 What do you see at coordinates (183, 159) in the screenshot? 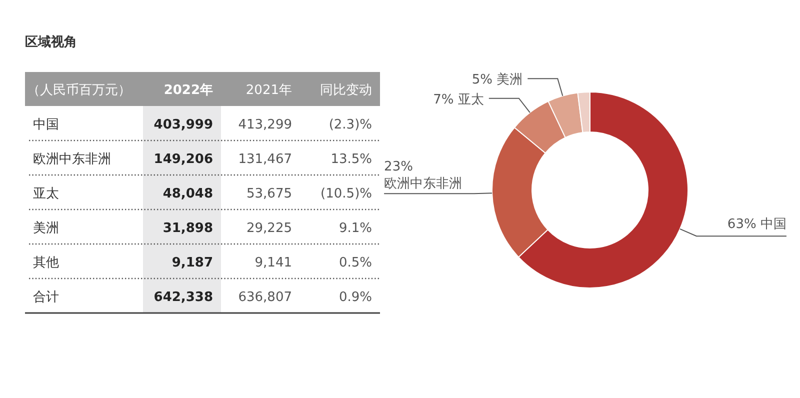
I see `data-label: 149,206` at bounding box center [183, 159].